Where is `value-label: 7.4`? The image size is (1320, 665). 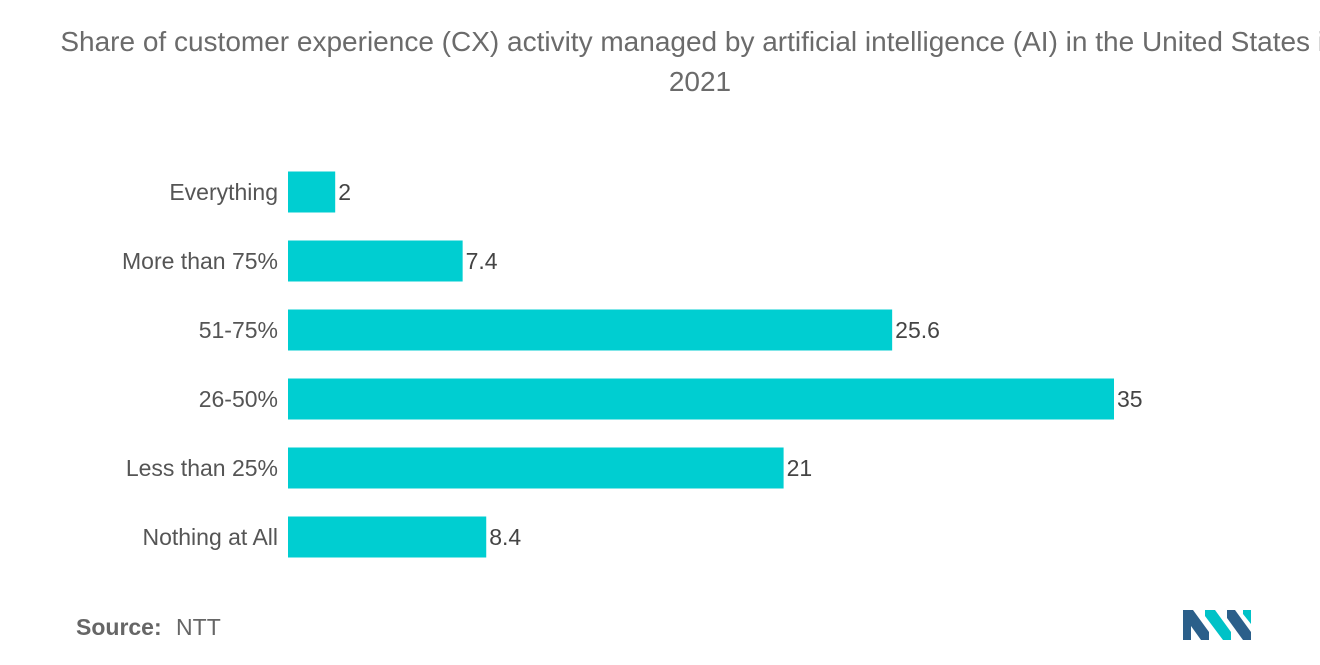
value-label: 7.4 is located at coordinates (482, 261).